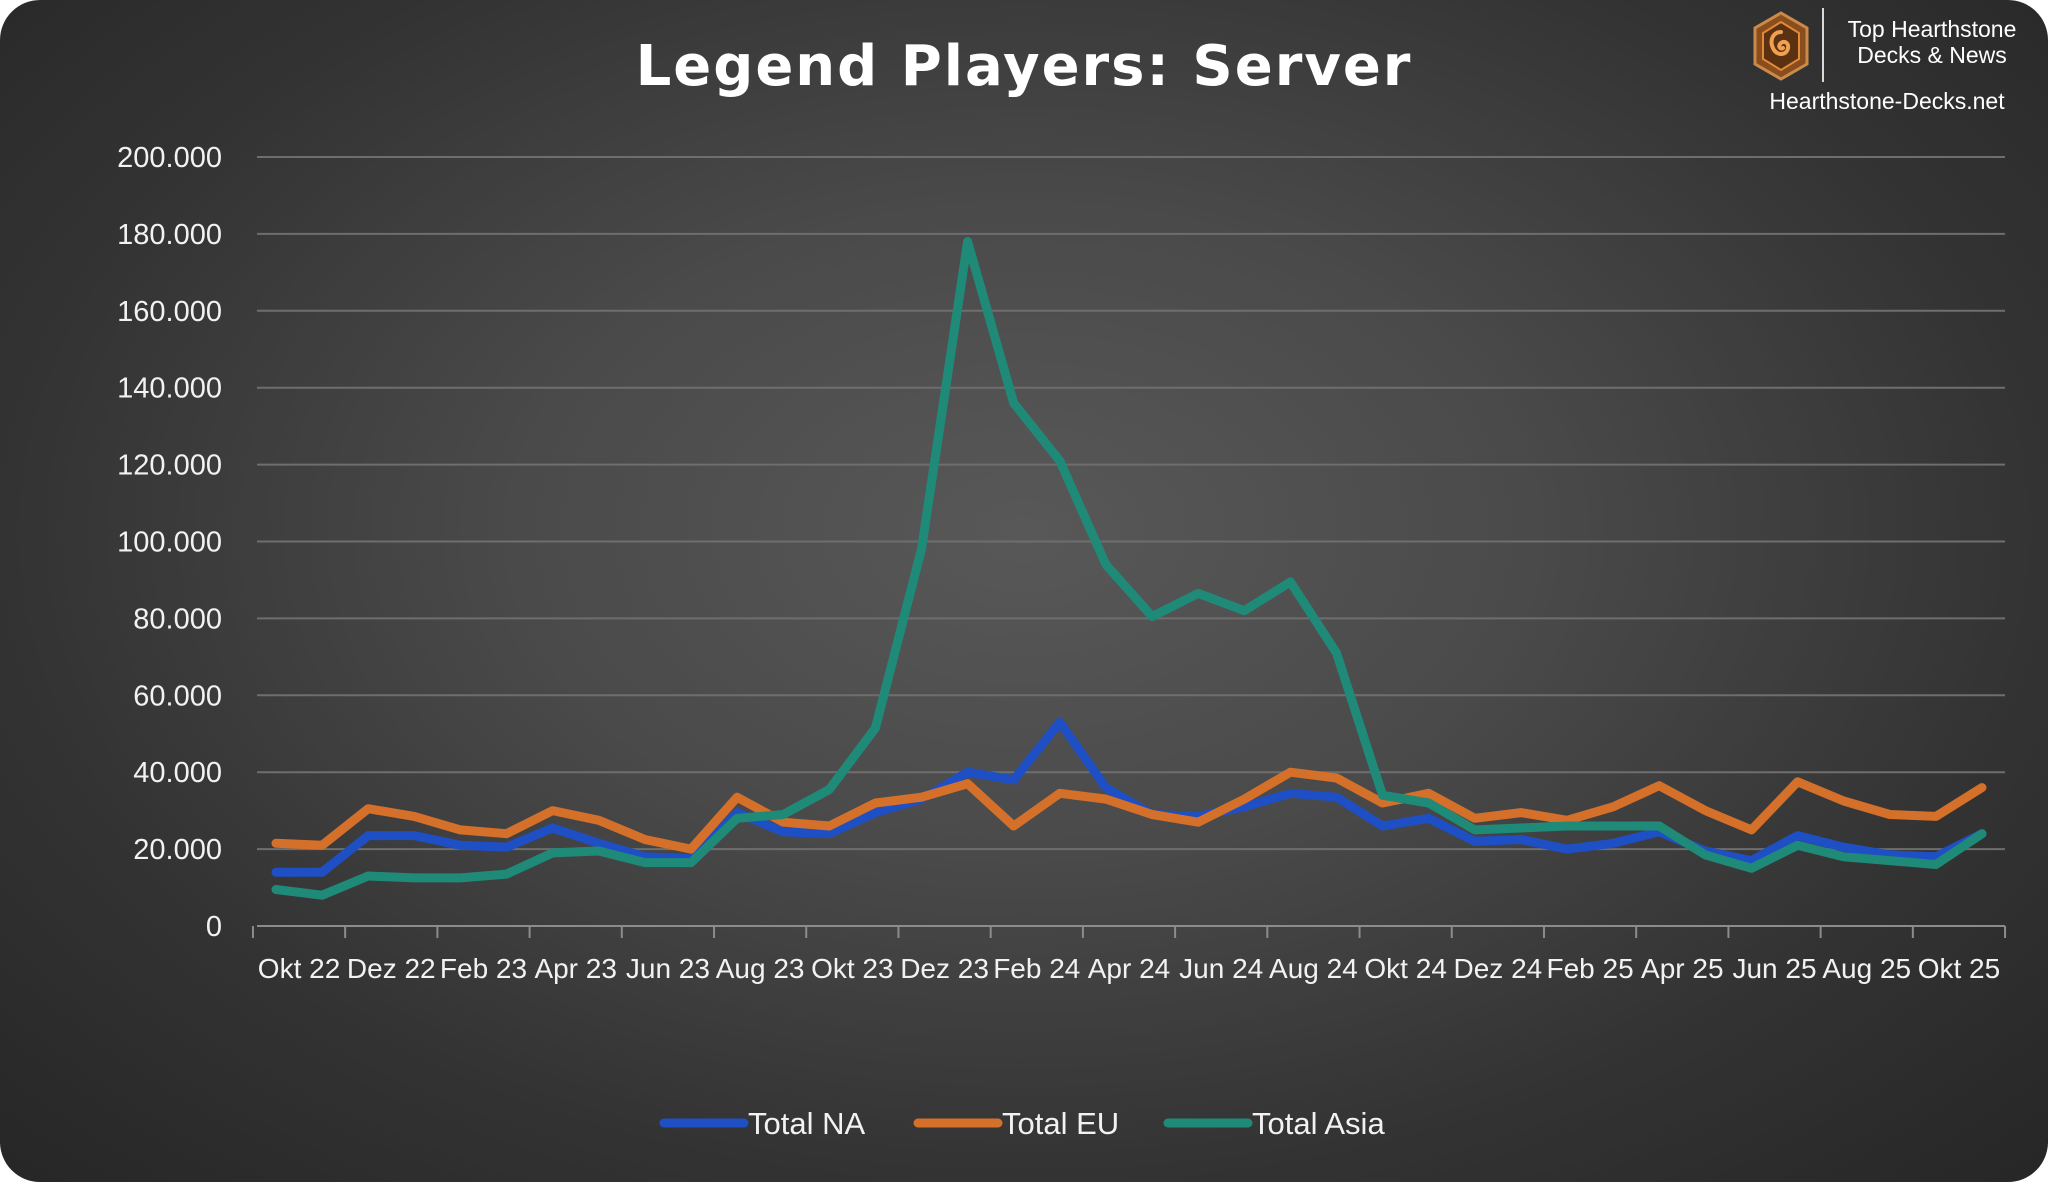 This screenshot has width=2048, height=1182. Describe the element at coordinates (169, 389) in the screenshot. I see `y-tick-label: 140.000` at that location.